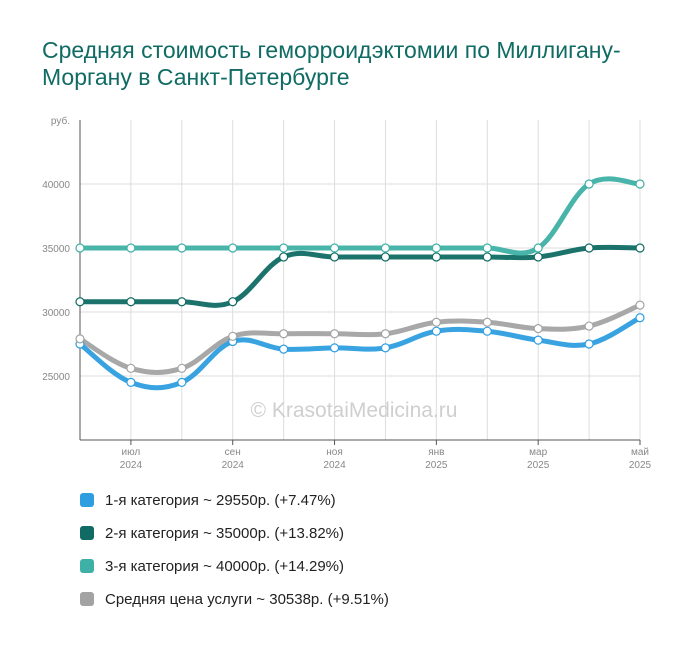  I want to click on series-line-cat3, so click(360, 216).